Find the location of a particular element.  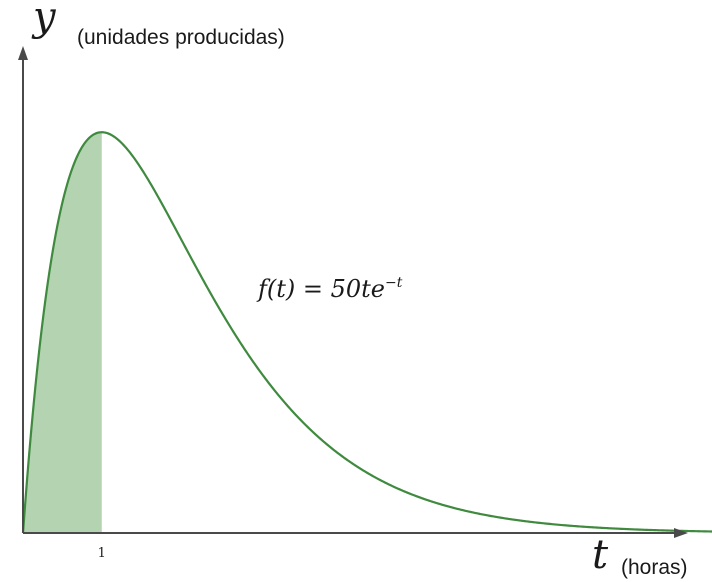

x-ticks: 1 is located at coordinates (102, 553).